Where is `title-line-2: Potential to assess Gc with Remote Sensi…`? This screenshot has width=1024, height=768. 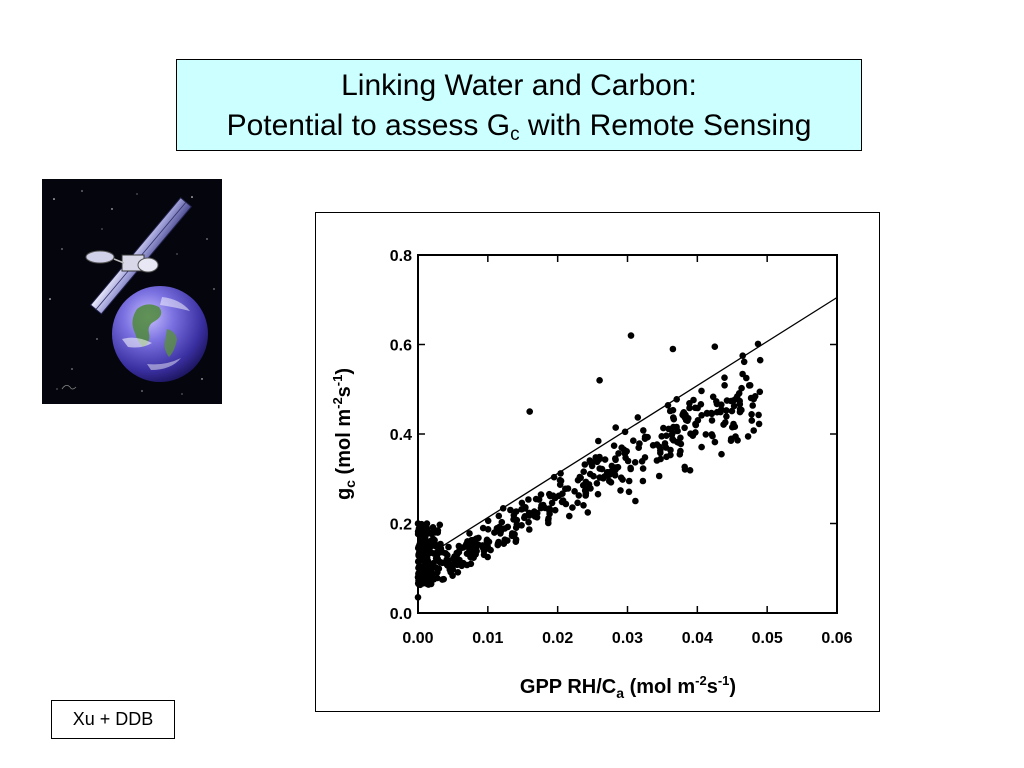 title-line-2: Potential to assess Gc with Remote Sensi… is located at coordinates (519, 126).